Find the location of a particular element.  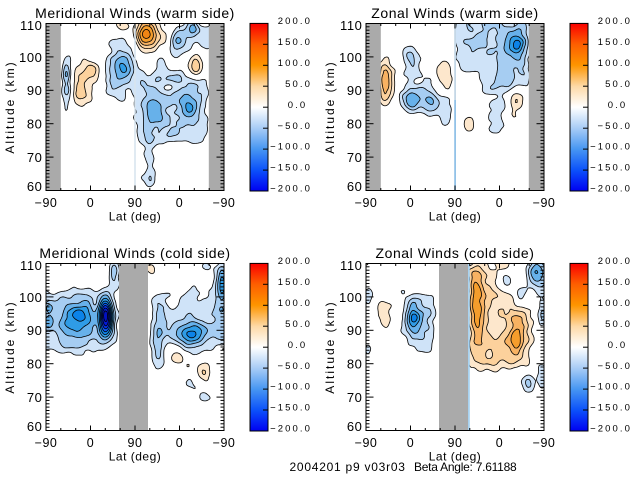

svg-text: Meridional Winds (warm side) is located at coordinates (135, 13).